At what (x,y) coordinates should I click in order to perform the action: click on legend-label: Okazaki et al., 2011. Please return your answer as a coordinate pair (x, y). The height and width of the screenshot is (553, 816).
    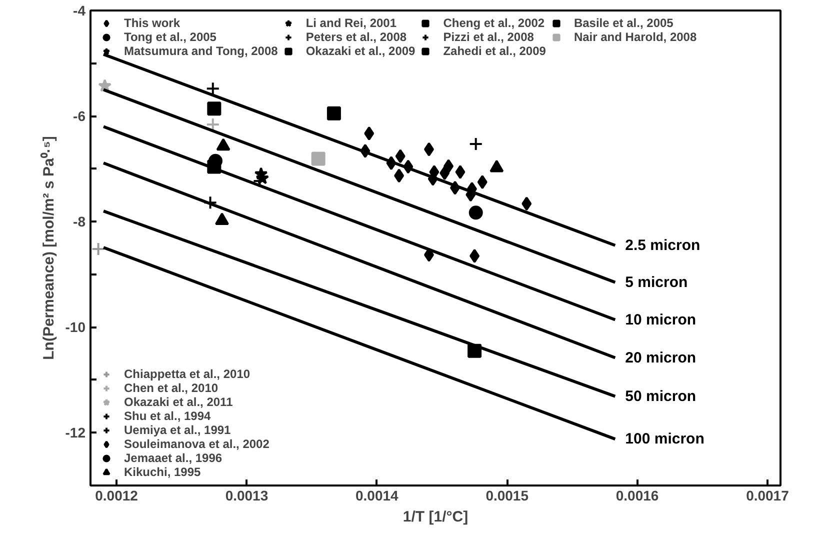
    Looking at the image, I should click on (178, 402).